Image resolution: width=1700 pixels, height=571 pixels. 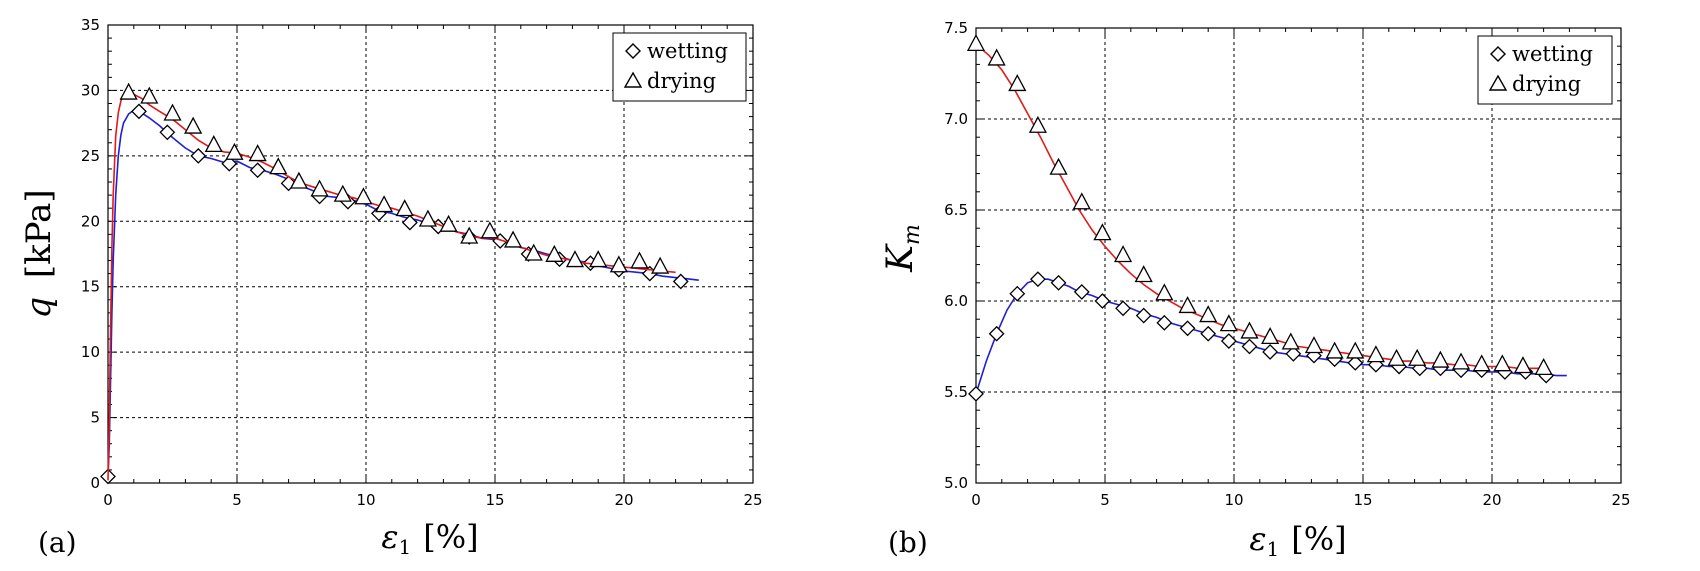 I want to click on panel-b-y-tick-label: 6.0, so click(x=956, y=301).